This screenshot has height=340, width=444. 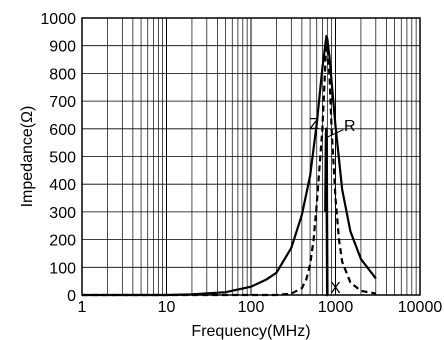 What do you see at coordinates (62, 268) in the screenshot?
I see `y-tick-label: 100` at bounding box center [62, 268].